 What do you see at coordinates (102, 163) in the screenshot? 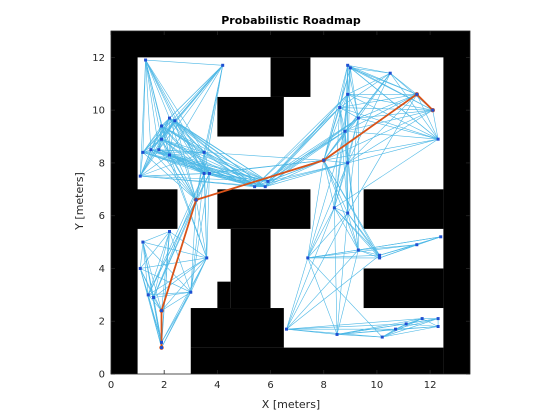
I see `y-tick-label: 8` at bounding box center [102, 163].